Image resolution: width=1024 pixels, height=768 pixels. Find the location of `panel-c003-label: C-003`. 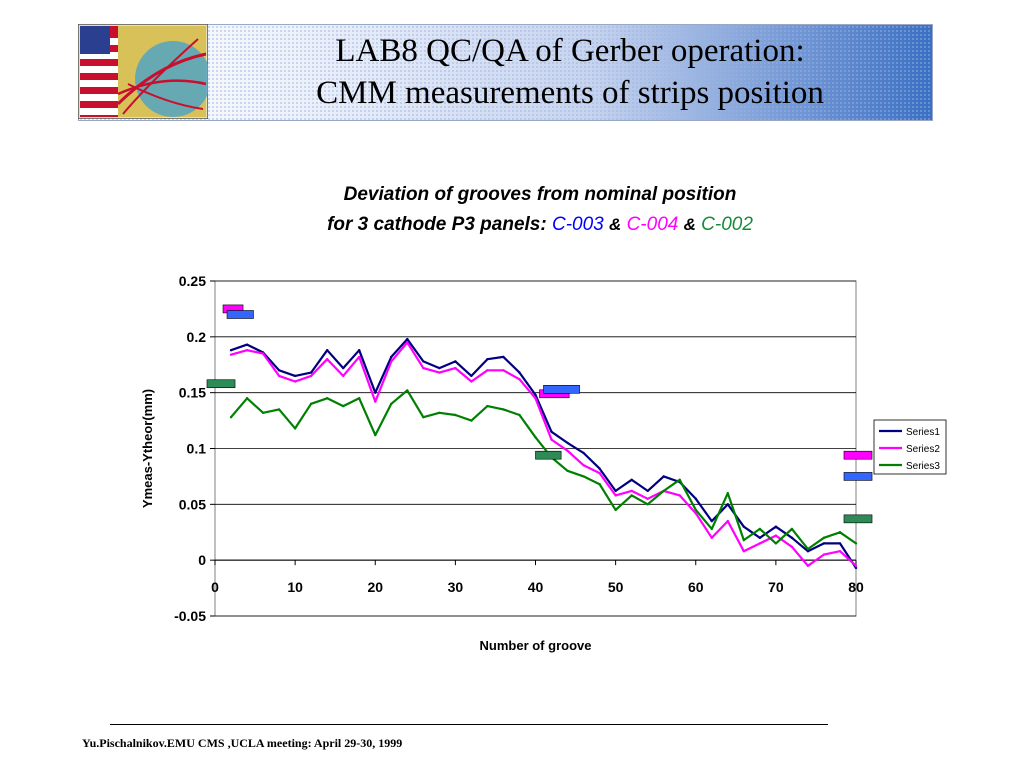

panel-c003-label: C-003 is located at coordinates (577, 224).